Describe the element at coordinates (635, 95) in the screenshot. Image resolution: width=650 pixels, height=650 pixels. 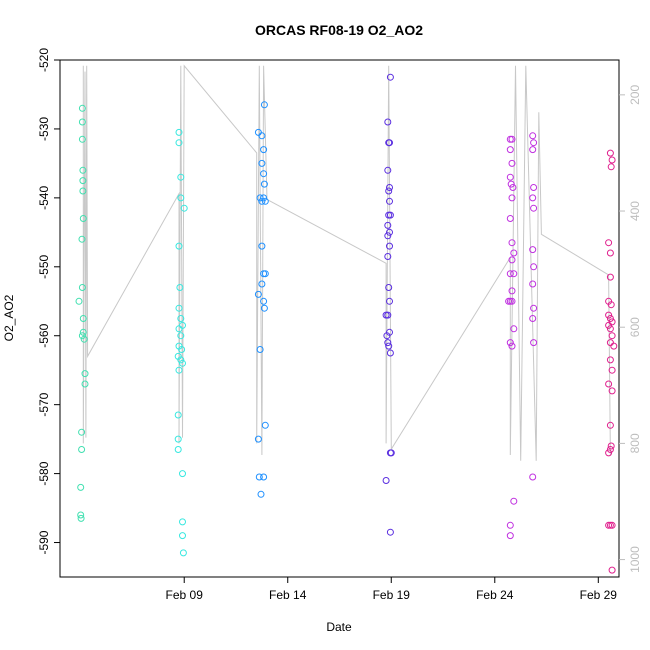
I see `y2-tick-label: 200` at that location.